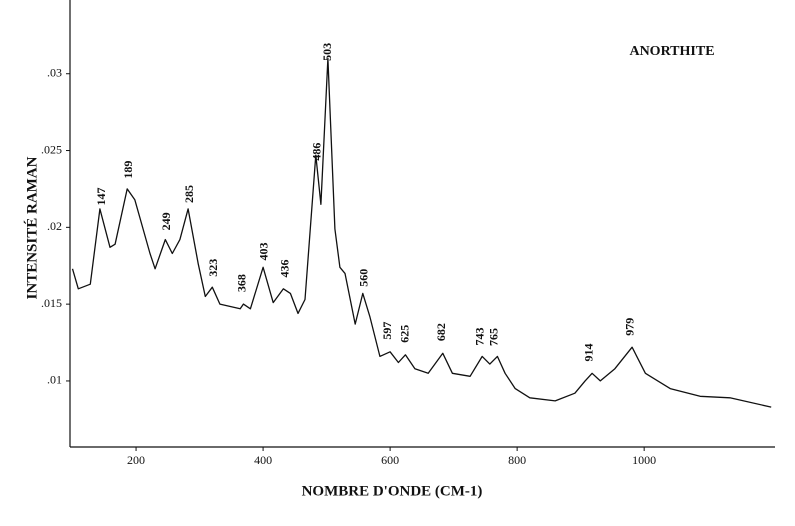 This screenshot has width=795, height=526. I want to click on x-tick-label: 800, so click(517, 460).